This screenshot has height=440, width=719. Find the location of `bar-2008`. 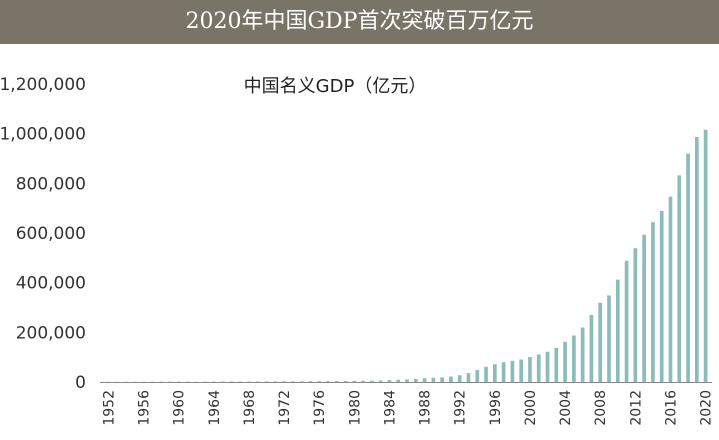

bar-2008 is located at coordinates (600, 342).